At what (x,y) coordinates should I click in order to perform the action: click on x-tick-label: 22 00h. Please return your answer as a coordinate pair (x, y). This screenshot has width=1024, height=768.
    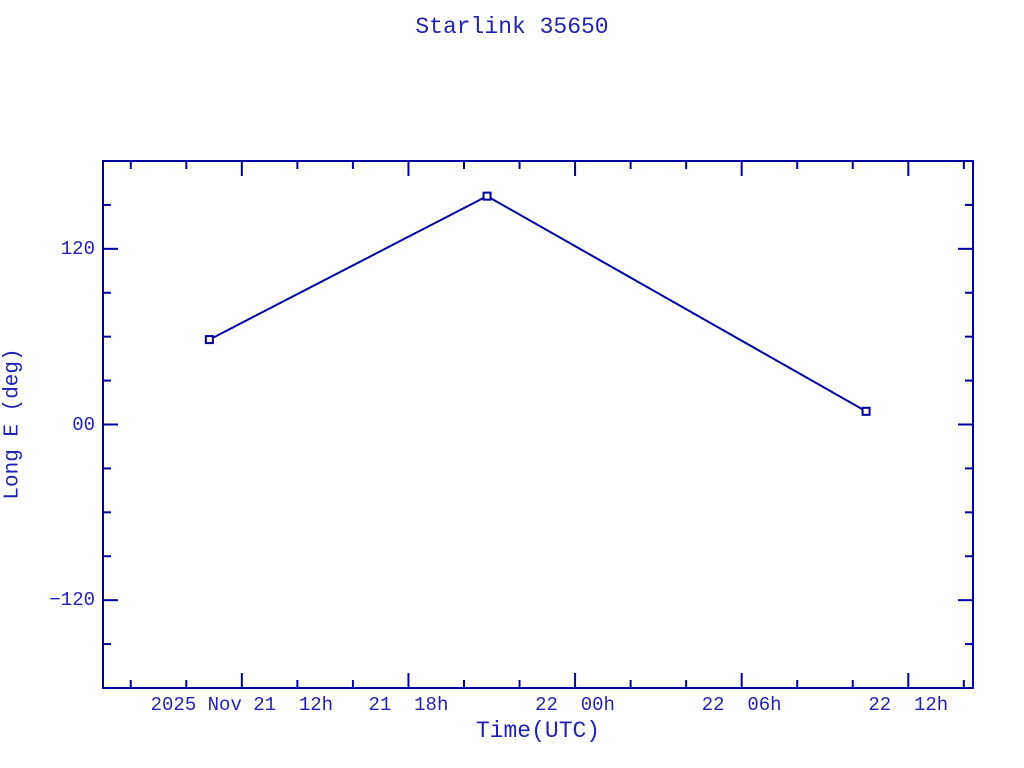
    Looking at the image, I should click on (575, 705).